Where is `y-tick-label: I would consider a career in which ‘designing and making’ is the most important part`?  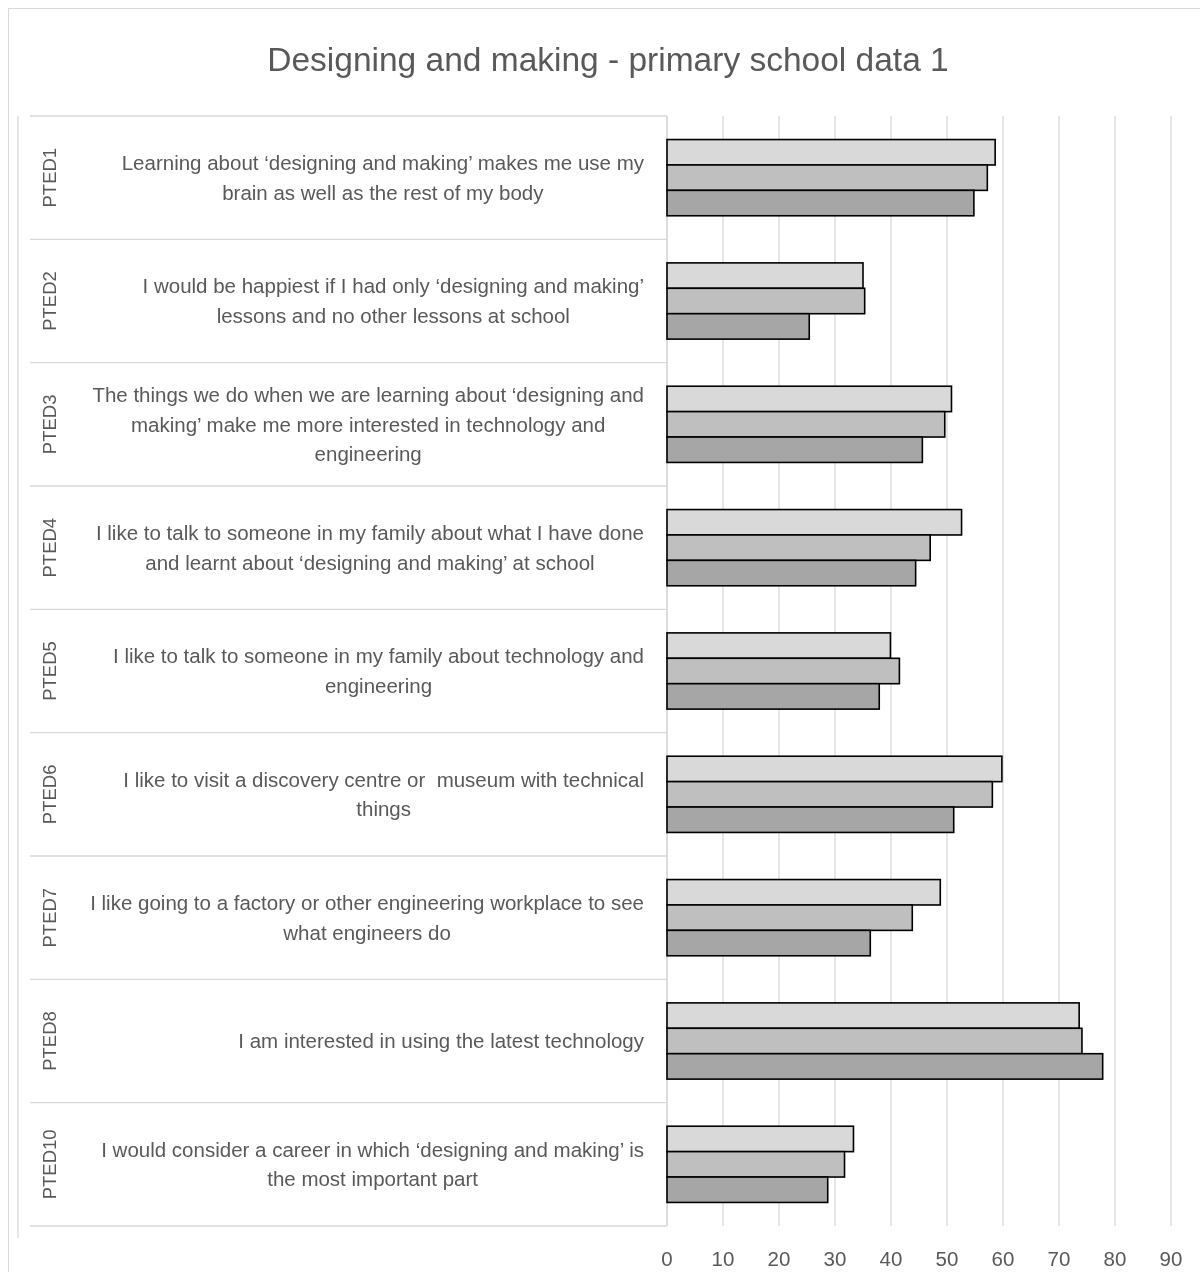
y-tick-label: I would consider a career in which ‘designing and making’ is the most important part is located at coordinates (372, 1164).